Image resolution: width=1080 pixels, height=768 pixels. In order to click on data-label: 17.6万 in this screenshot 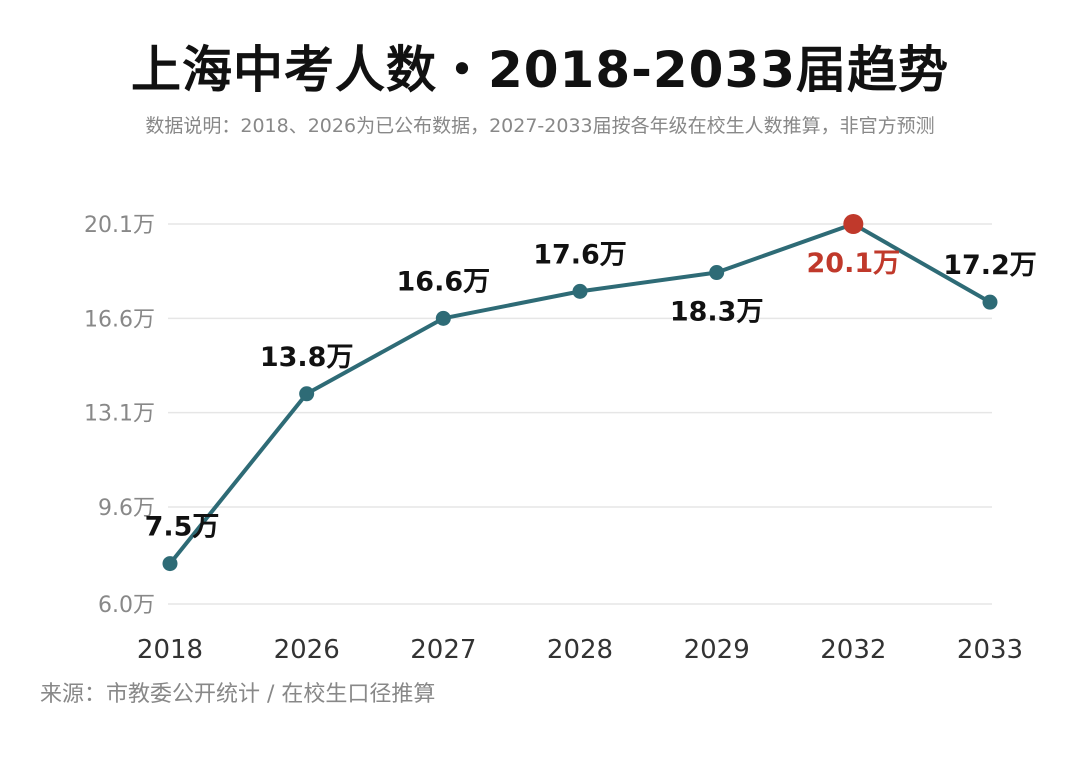, I will do `click(580, 254)`.